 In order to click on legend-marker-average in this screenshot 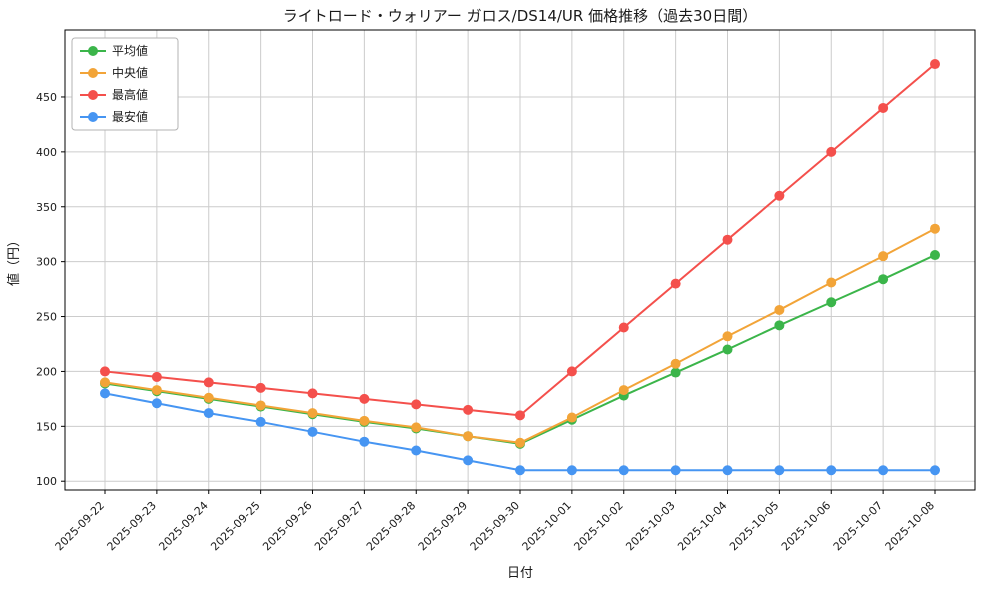, I will do `click(93, 51)`.